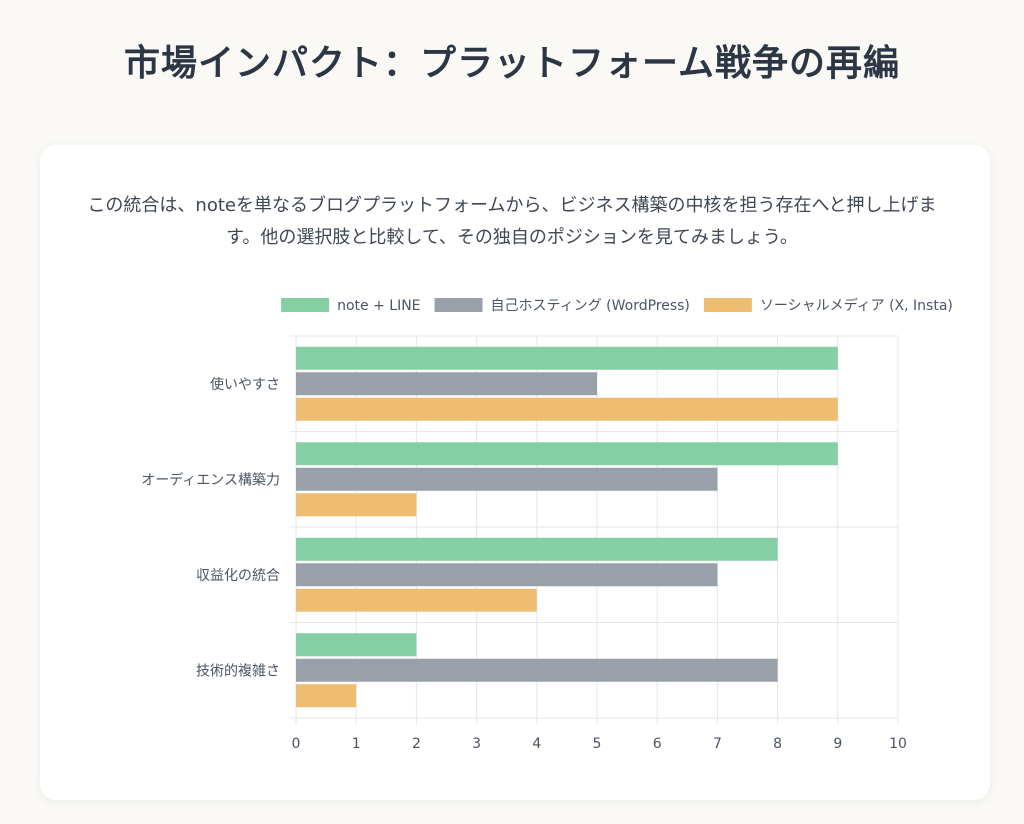  I want to click on page-title: 市場インパクト：プラットフォーム戦争の再編, so click(512, 63).